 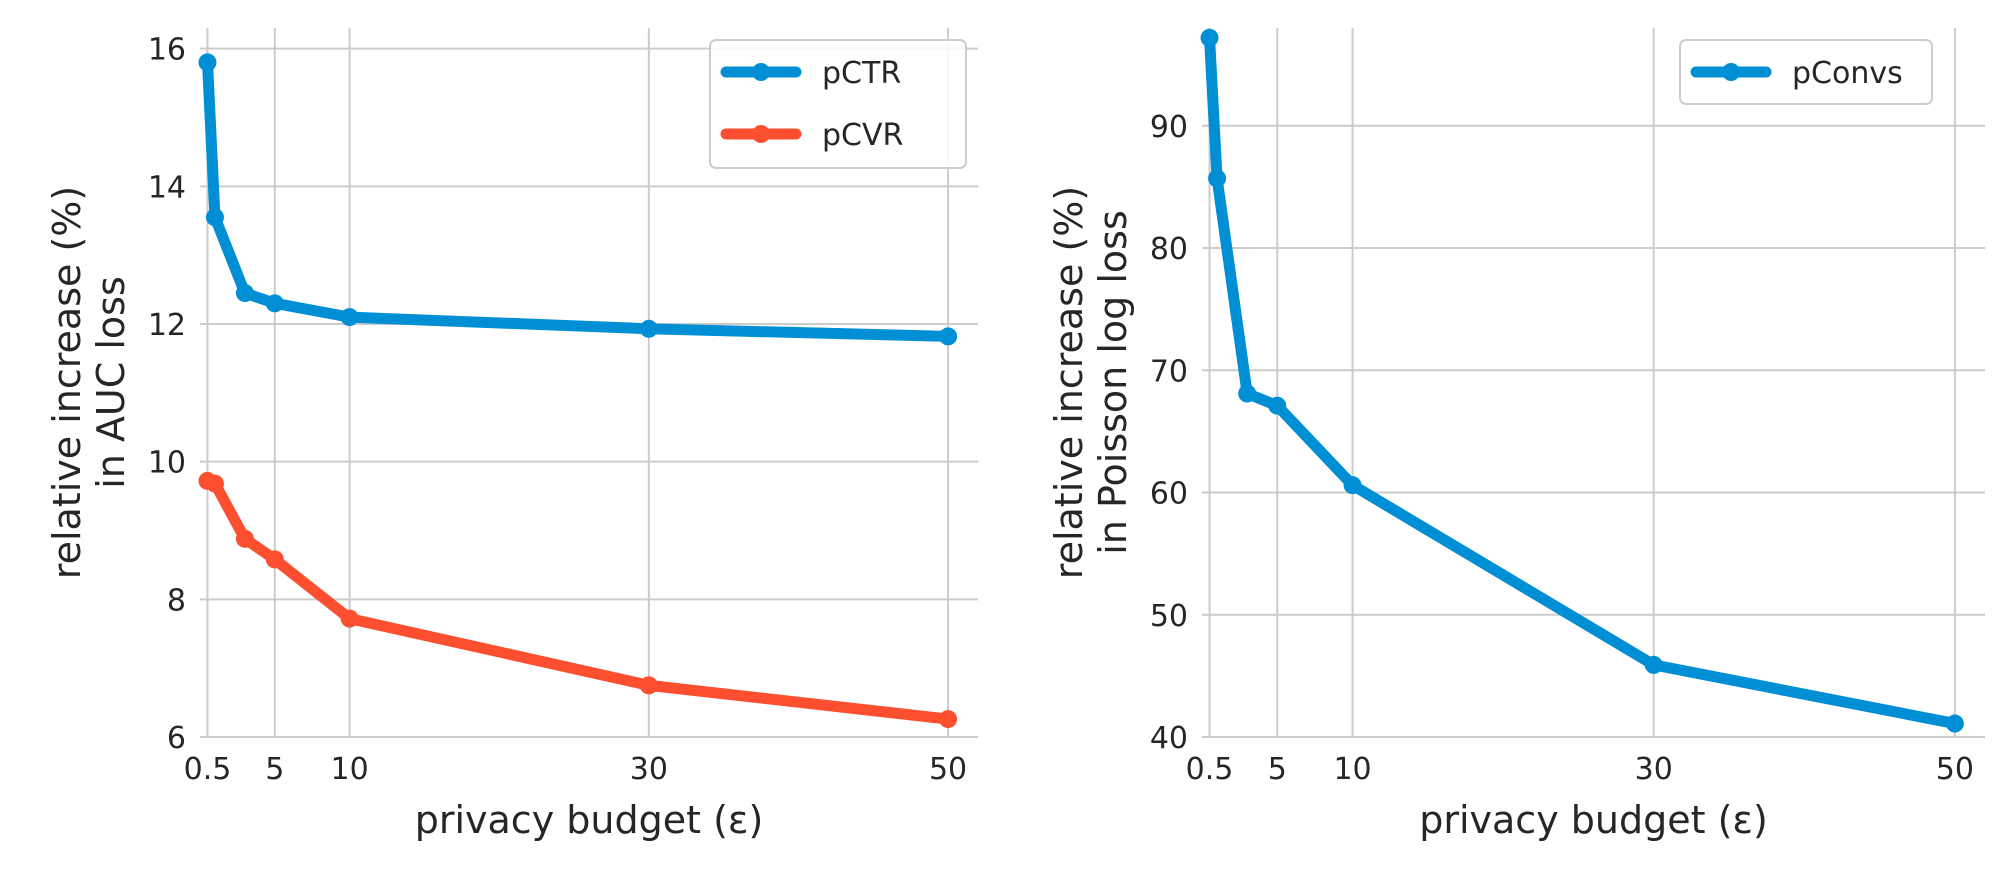 I want to click on legend-marker-pCVR, so click(x=761, y=134).